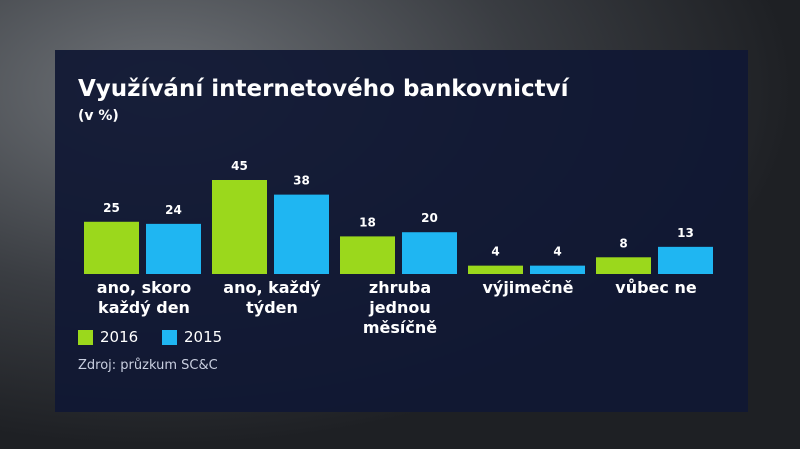 Image resolution: width=800 pixels, height=449 pixels. What do you see at coordinates (111, 208) in the screenshot?
I see `value-label: 25` at bounding box center [111, 208].